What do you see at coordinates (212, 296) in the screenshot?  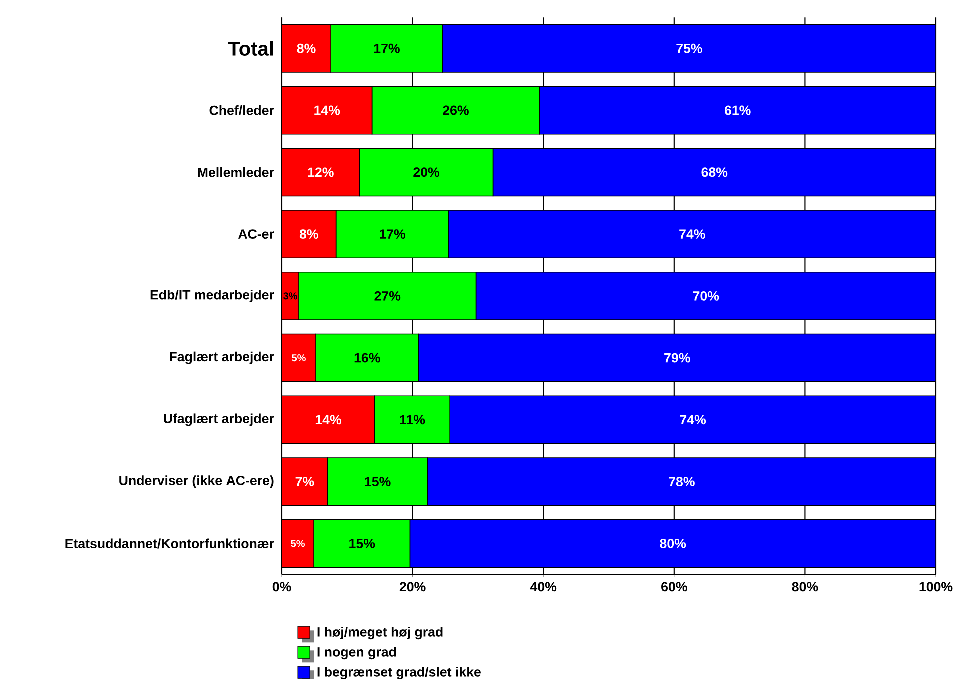 I see `y-tick-label: Edb/IT medarbejder` at bounding box center [212, 296].